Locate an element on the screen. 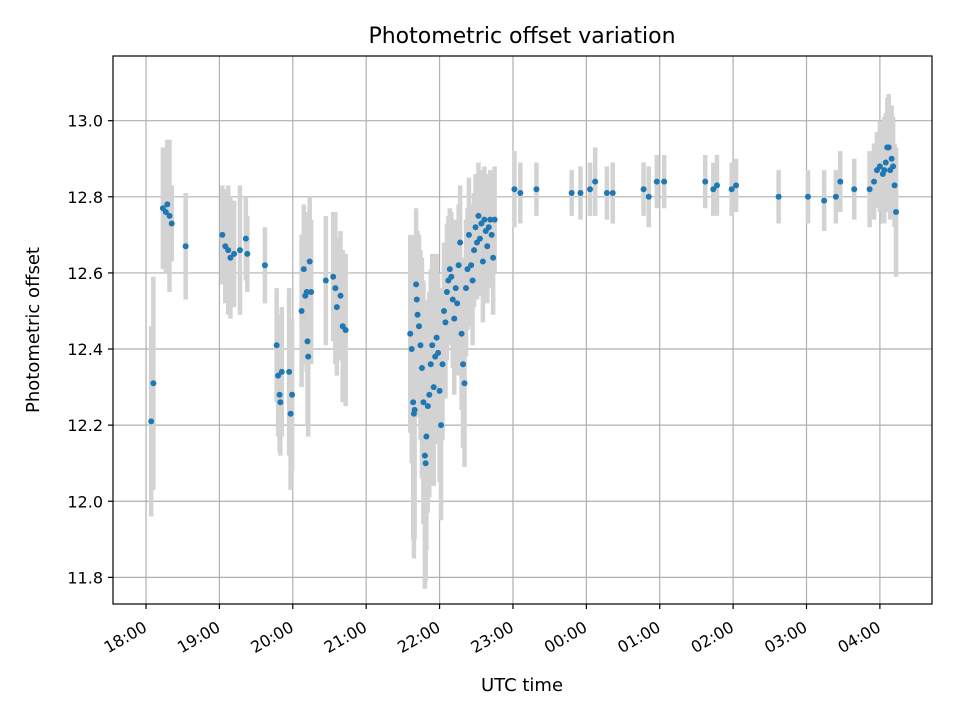  x-axis-label: UTC time is located at coordinates (522, 685).